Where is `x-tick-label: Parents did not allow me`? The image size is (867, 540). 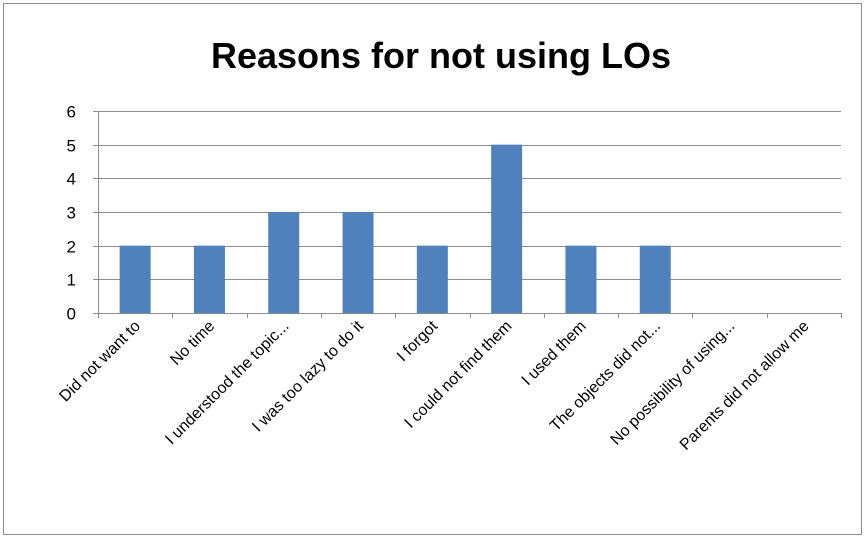
x-tick-label: Parents did not allow me is located at coordinates (745, 386).